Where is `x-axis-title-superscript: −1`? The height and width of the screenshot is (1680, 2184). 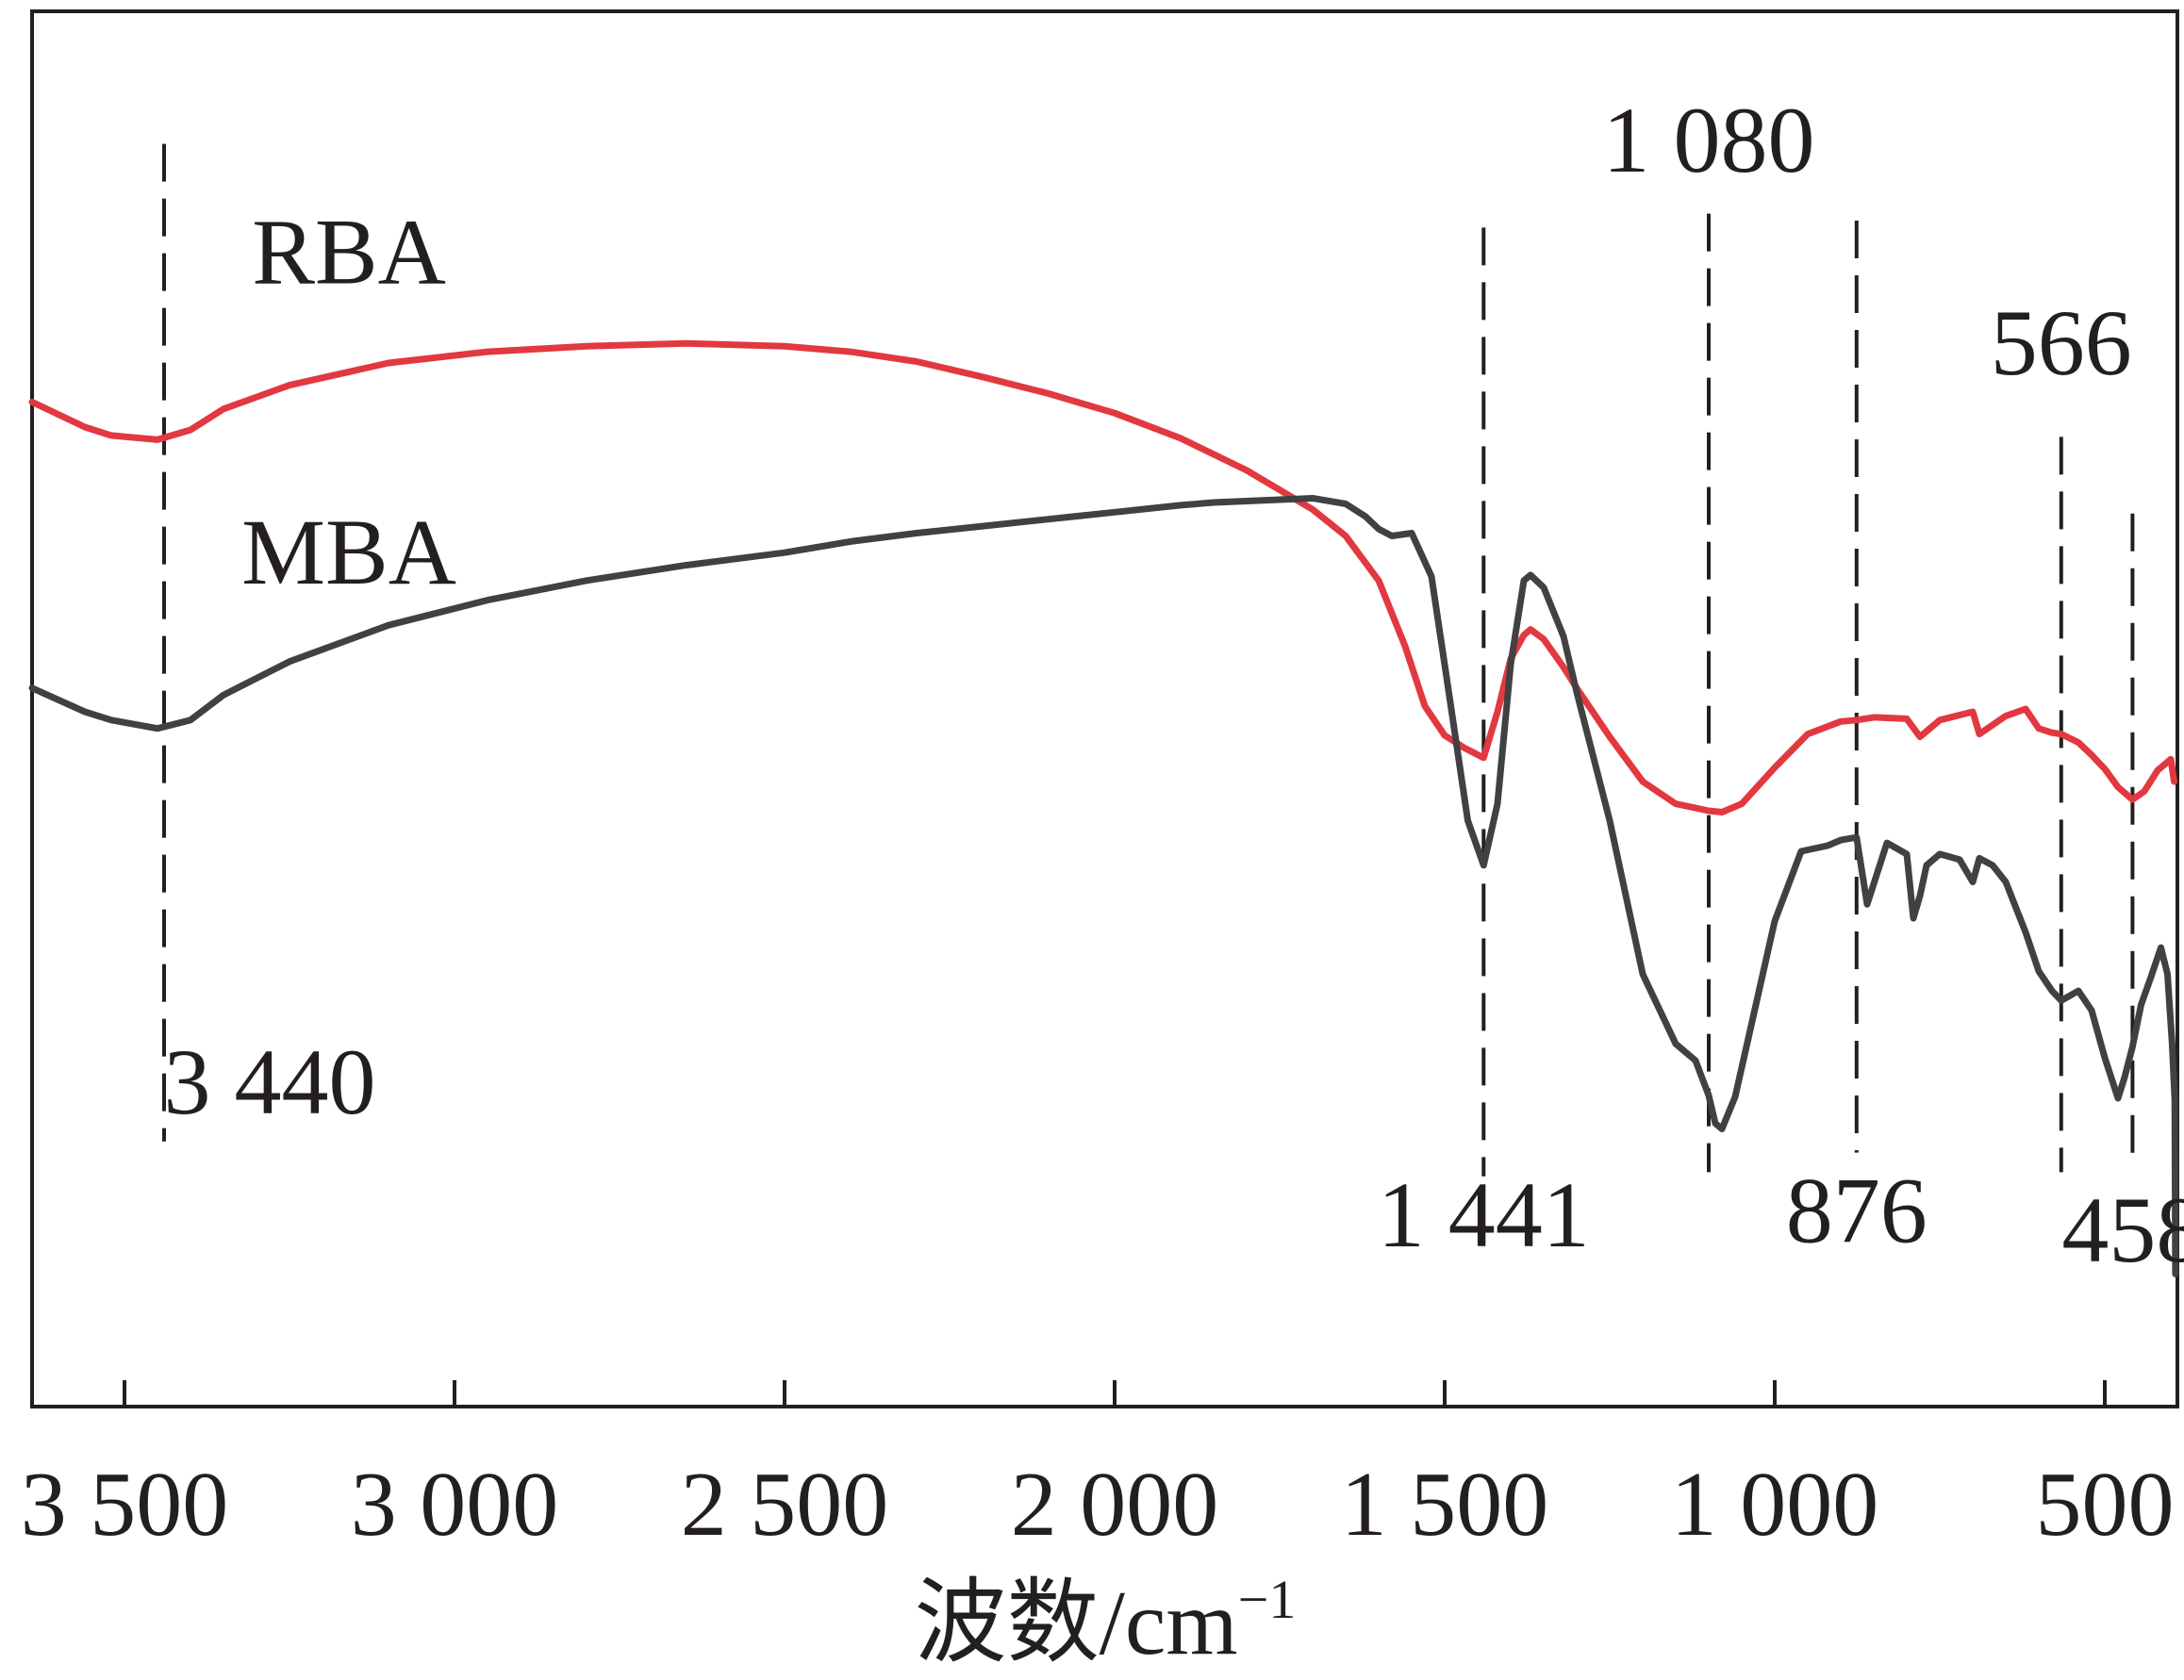 x-axis-title-superscript: −1 is located at coordinates (1267, 1599).